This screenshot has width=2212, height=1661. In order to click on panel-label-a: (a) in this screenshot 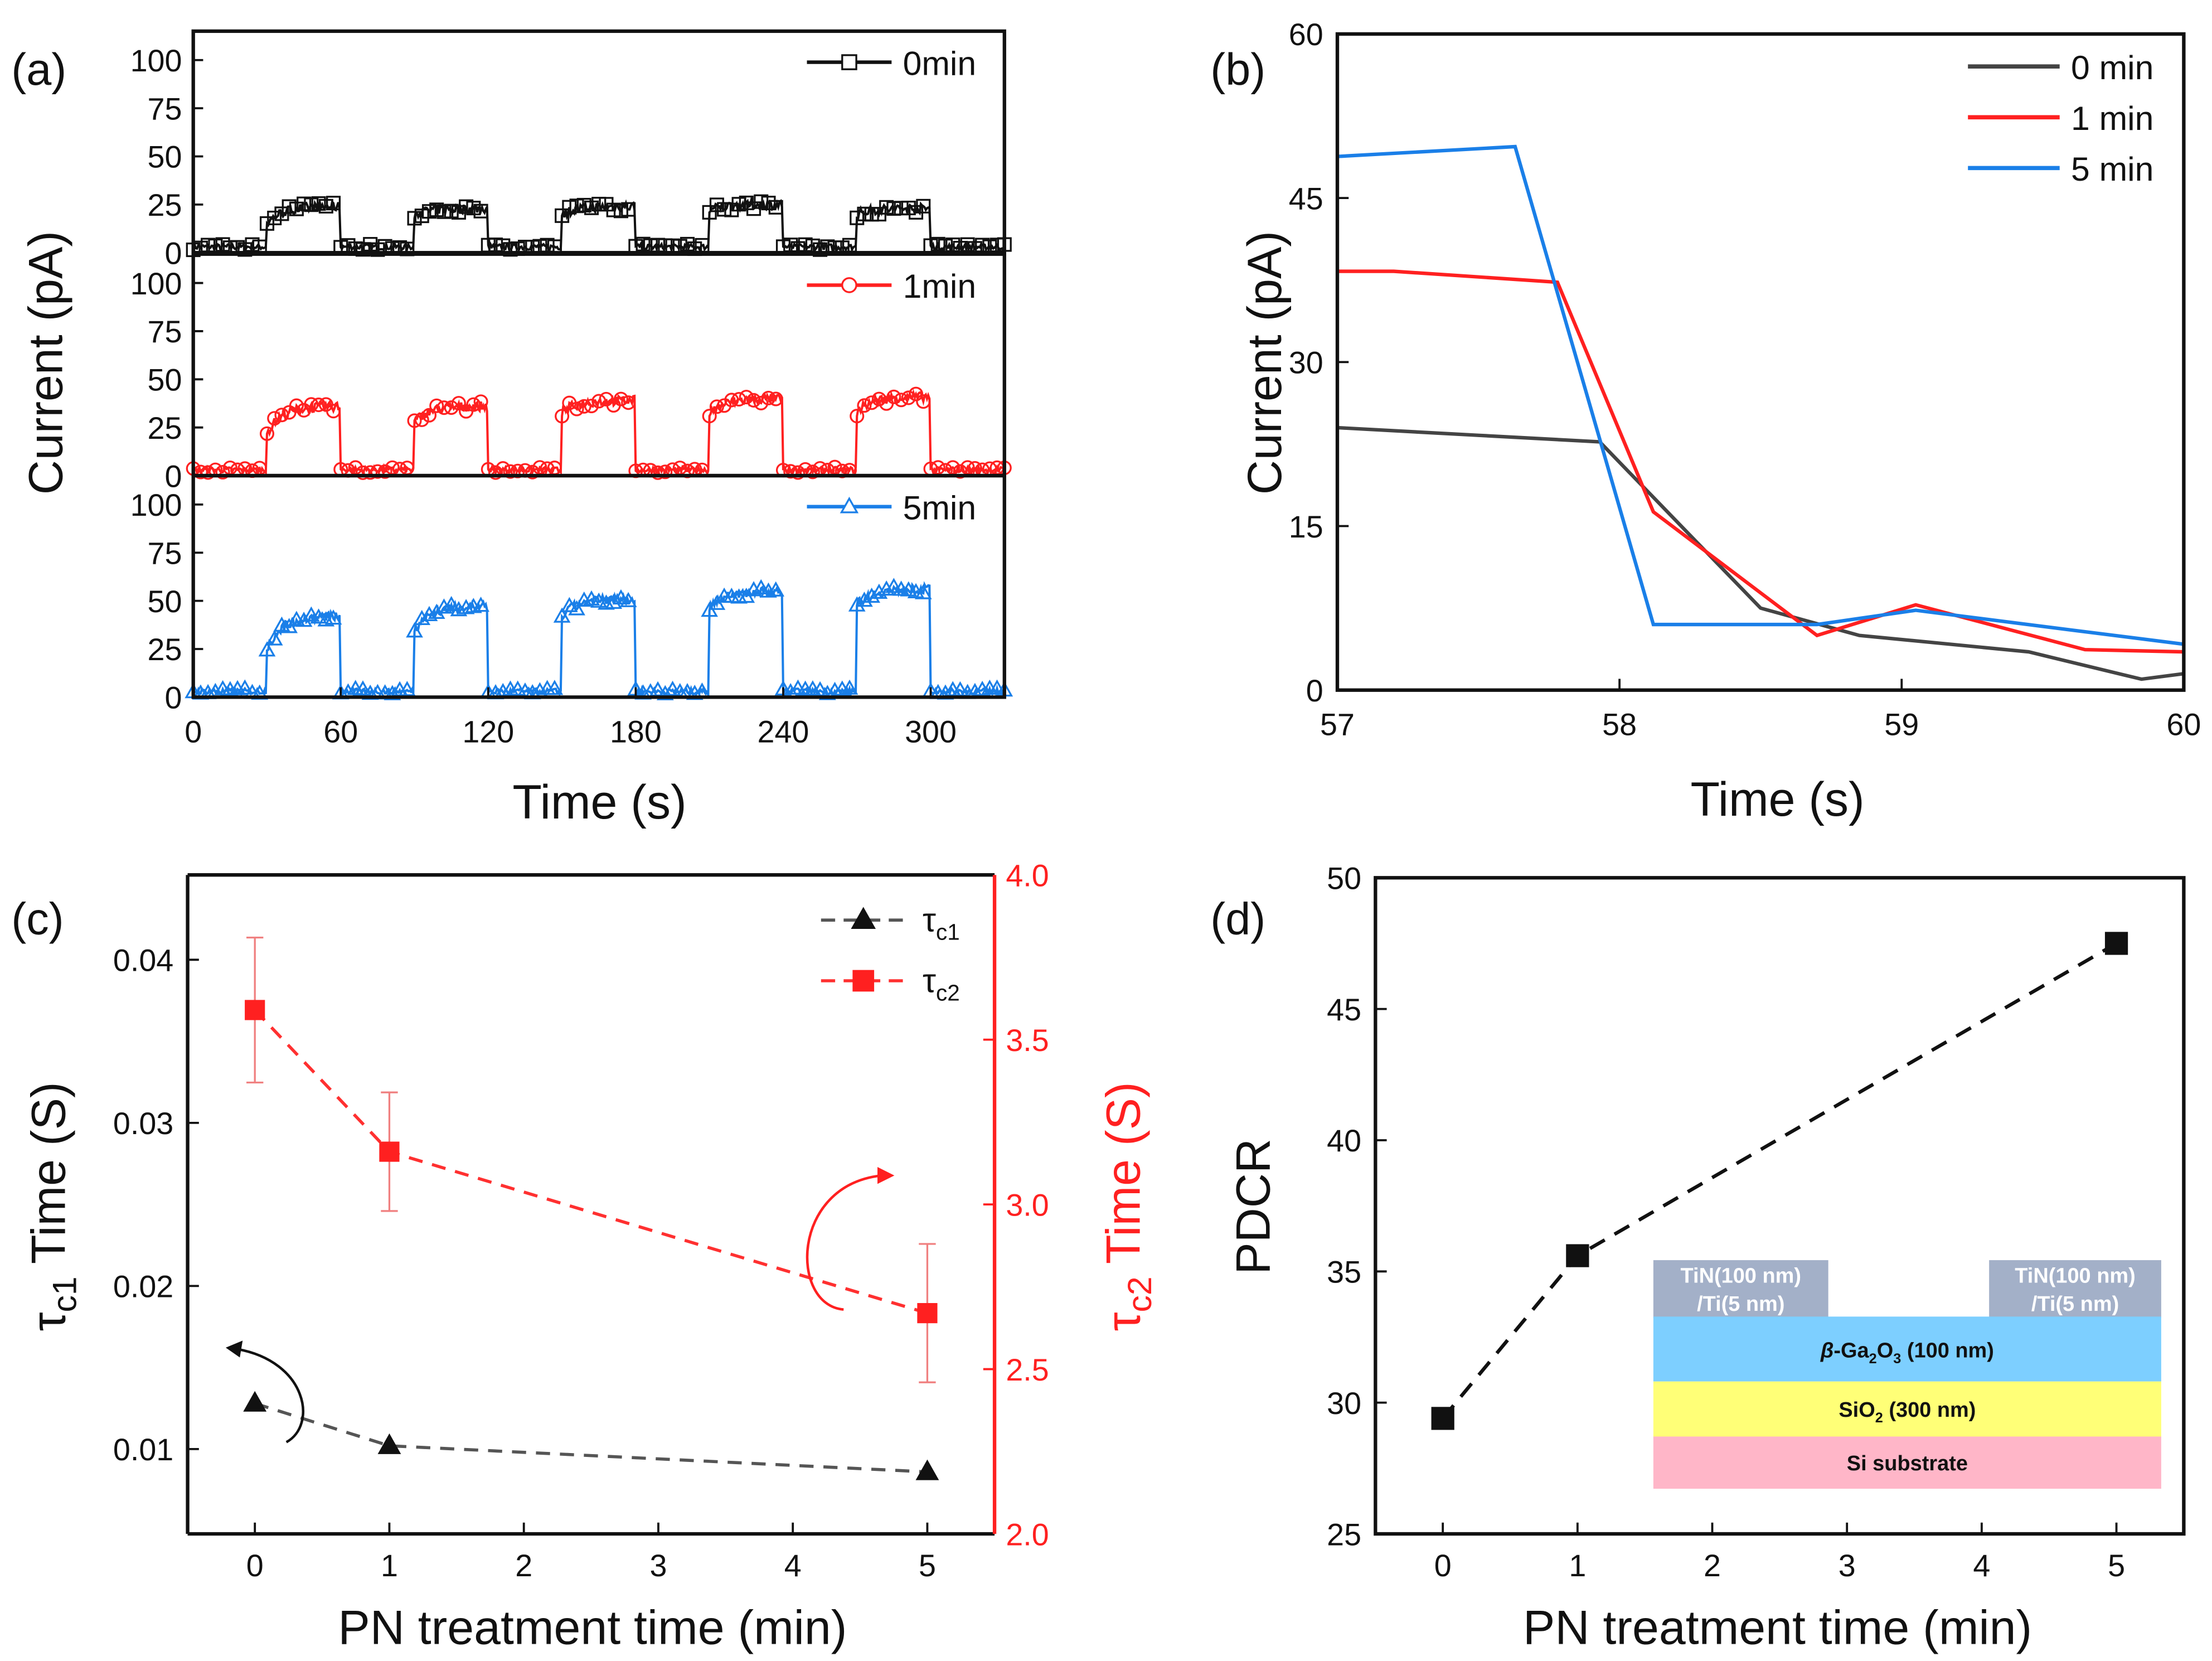, I will do `click(38, 70)`.